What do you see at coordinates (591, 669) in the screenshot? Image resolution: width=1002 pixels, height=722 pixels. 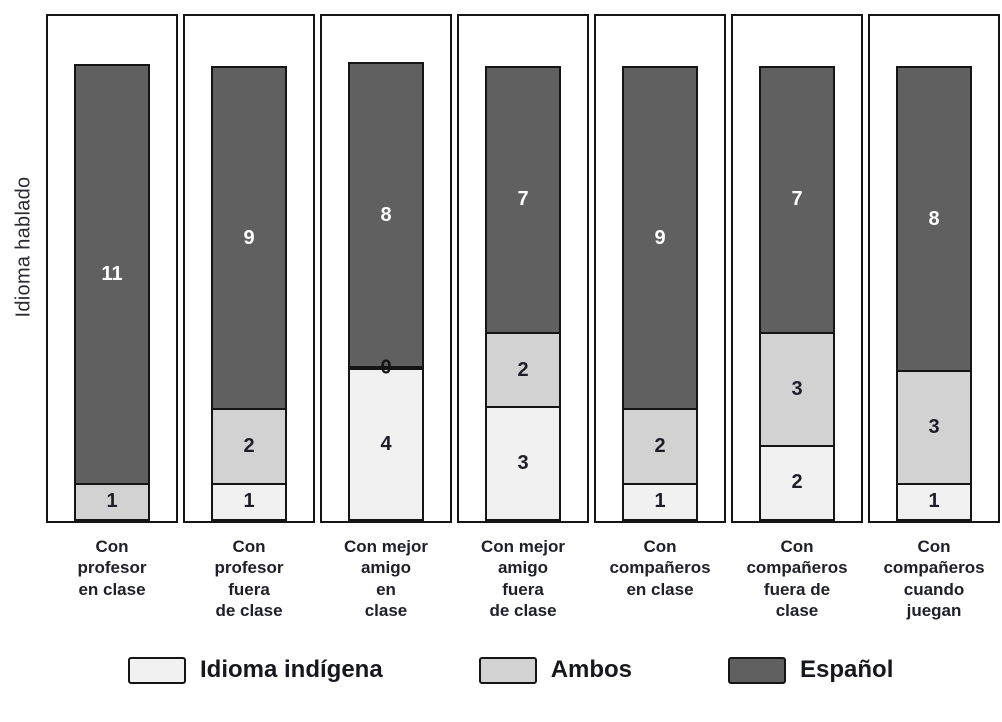 I see `legend-label: Ambos` at bounding box center [591, 669].